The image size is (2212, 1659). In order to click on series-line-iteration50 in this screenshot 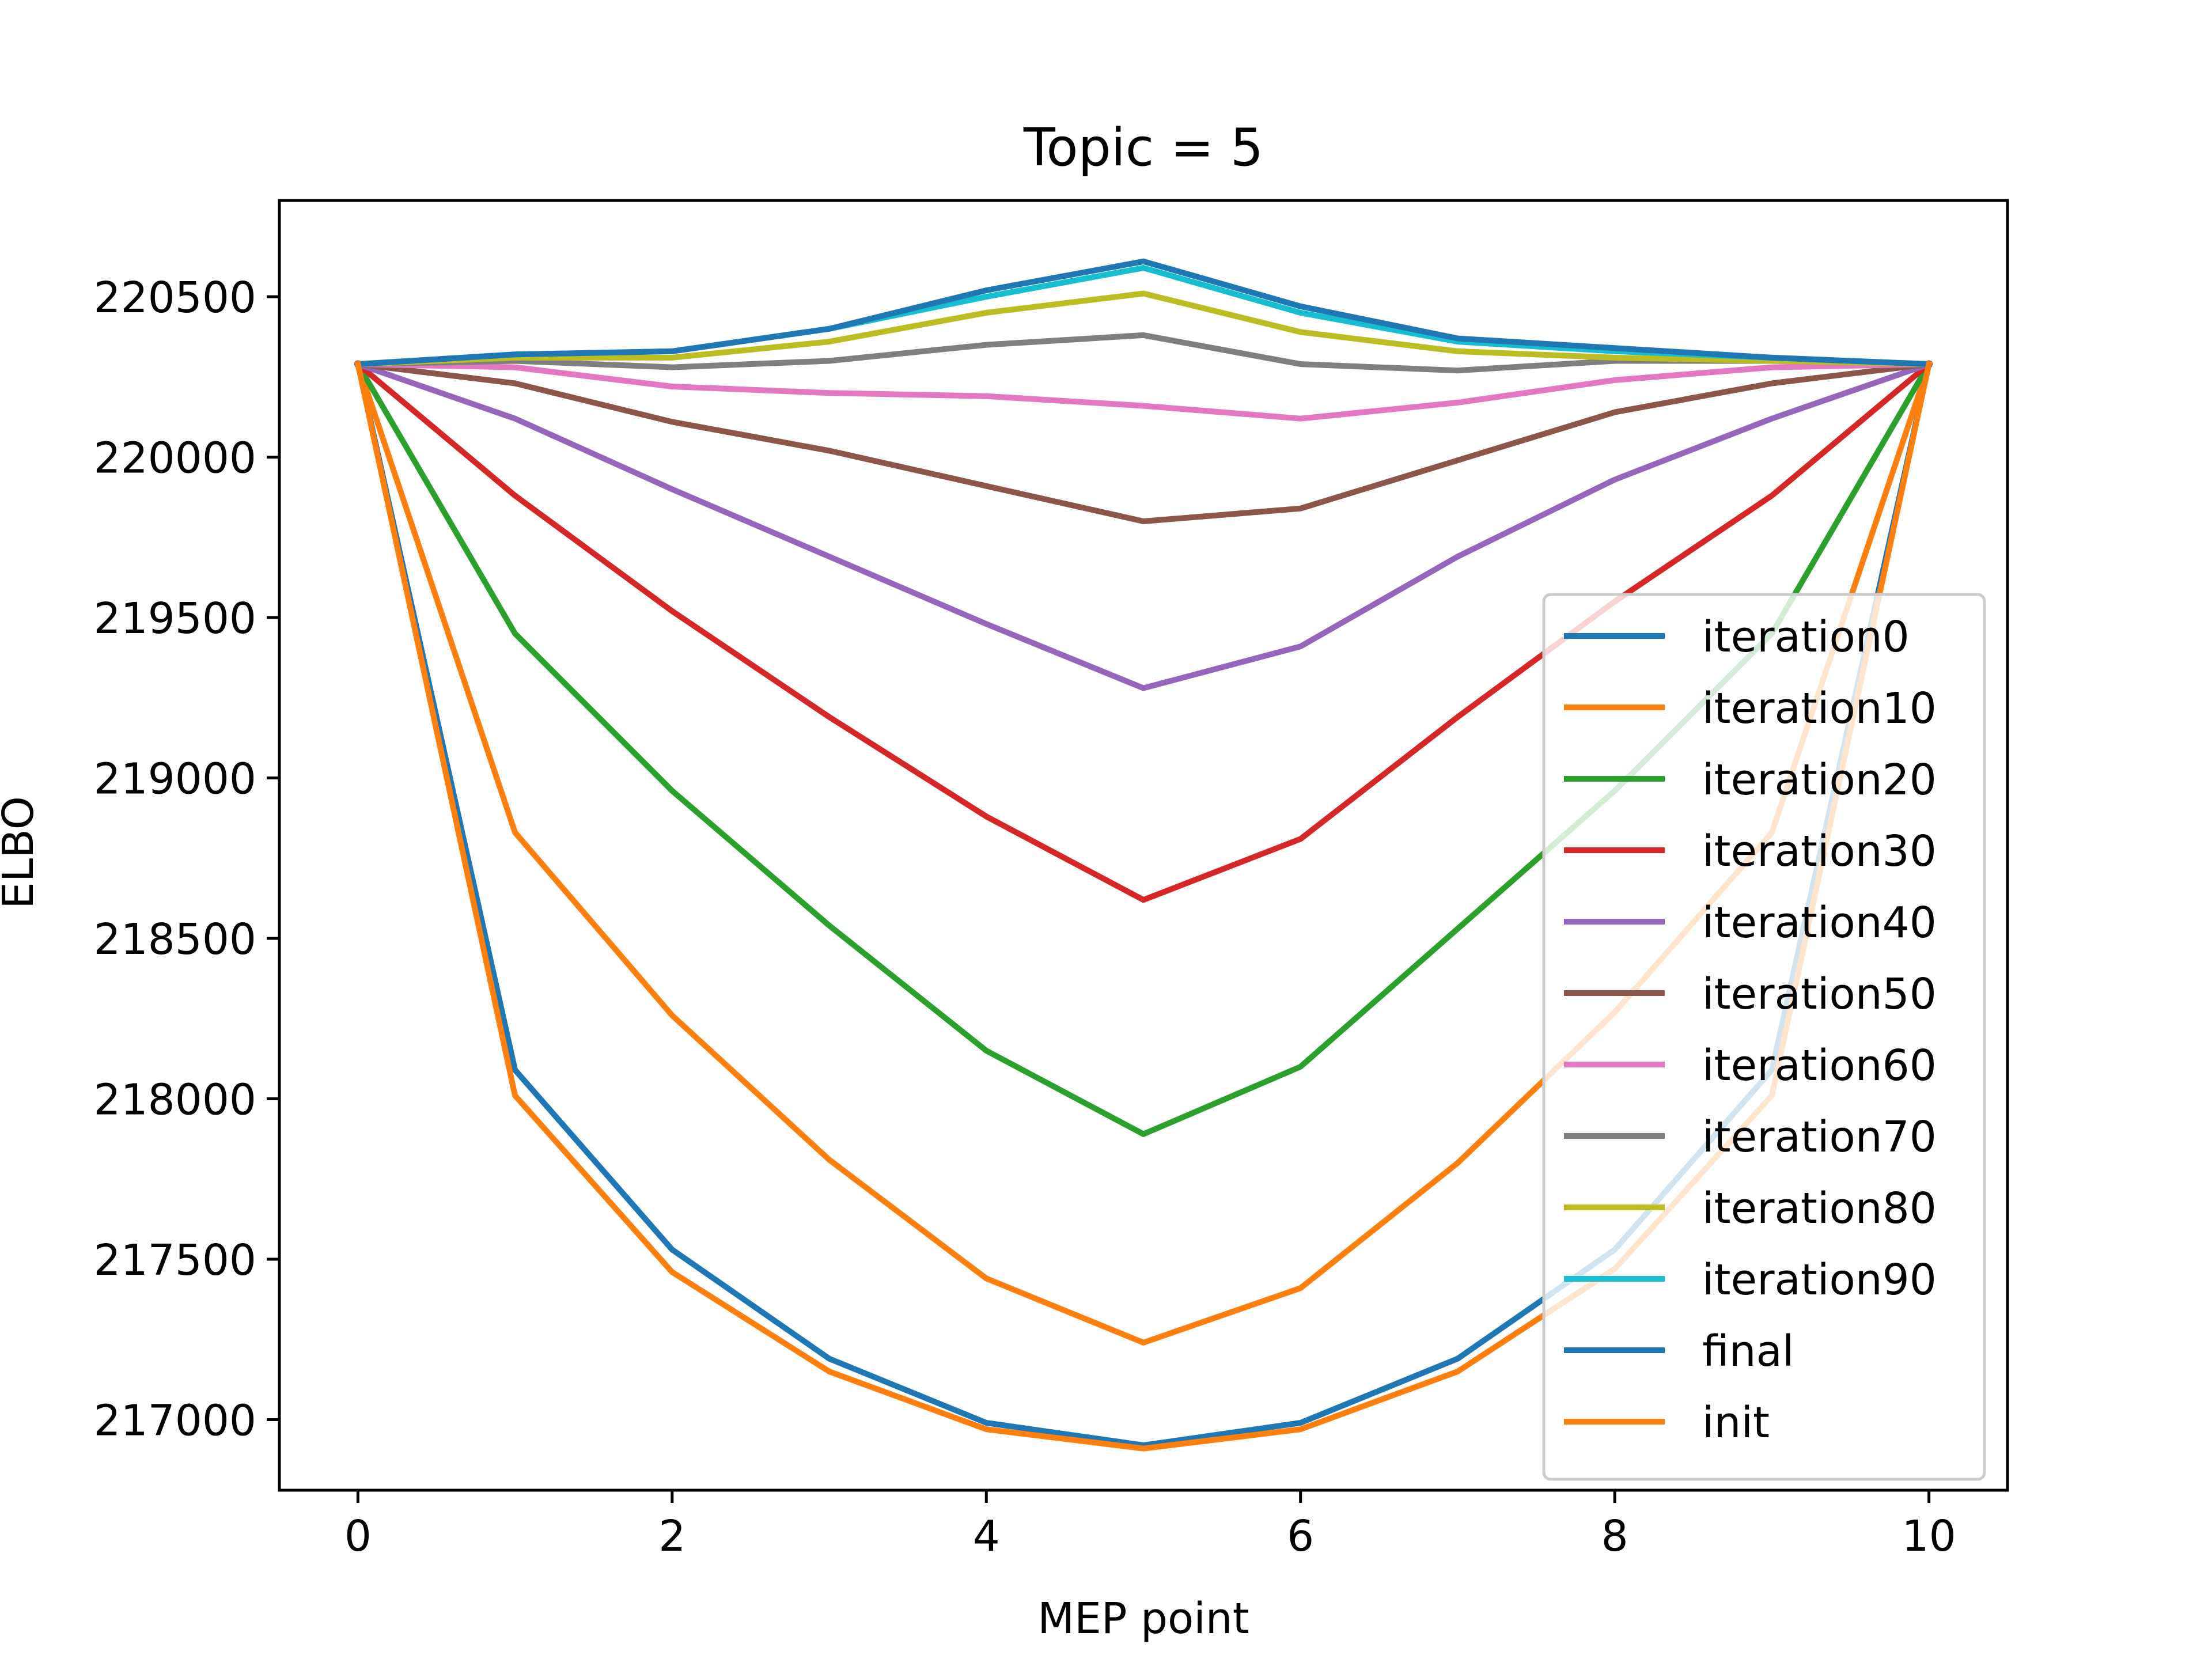, I will do `click(1143, 442)`.